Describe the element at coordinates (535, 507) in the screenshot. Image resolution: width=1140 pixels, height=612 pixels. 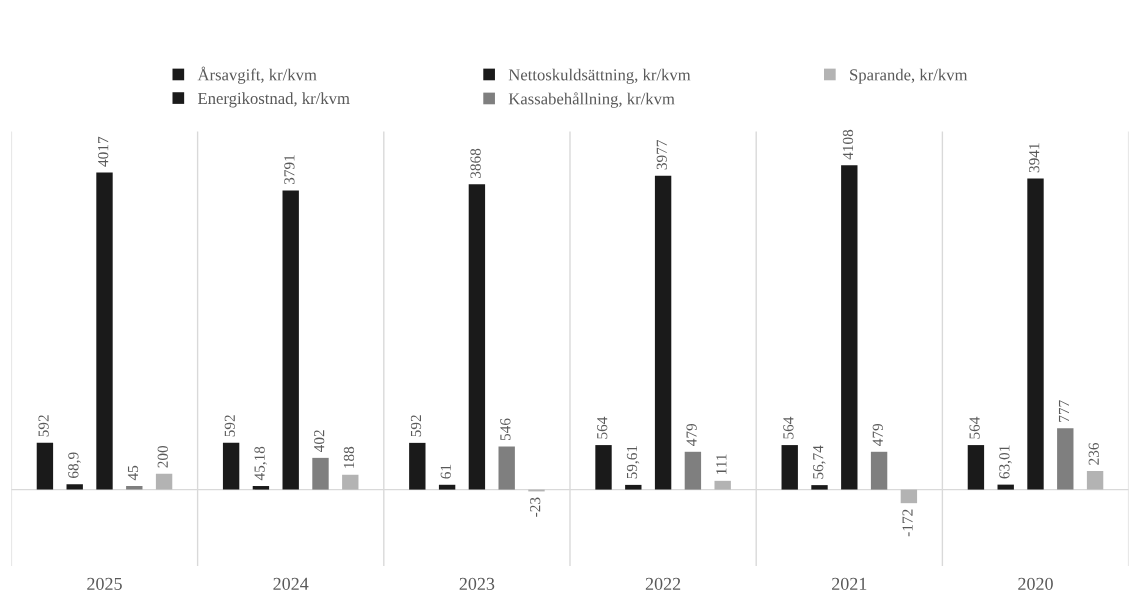
I see `data-label: -23` at that location.